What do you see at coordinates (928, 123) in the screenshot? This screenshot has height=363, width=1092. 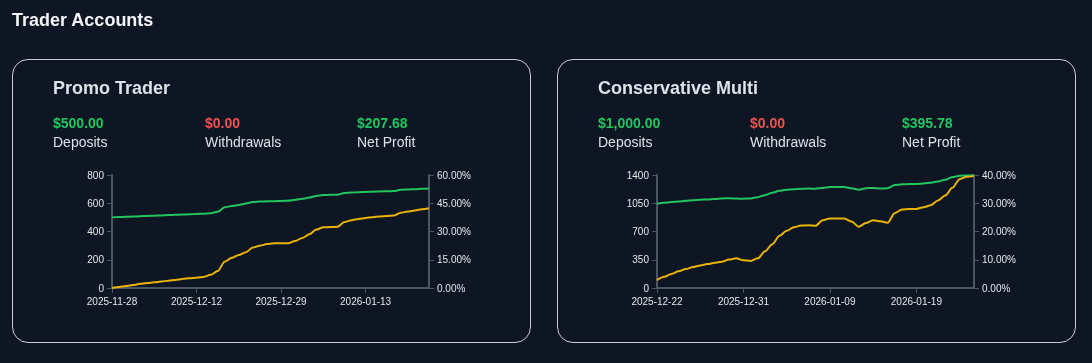 I see `text: $395.78` at bounding box center [928, 123].